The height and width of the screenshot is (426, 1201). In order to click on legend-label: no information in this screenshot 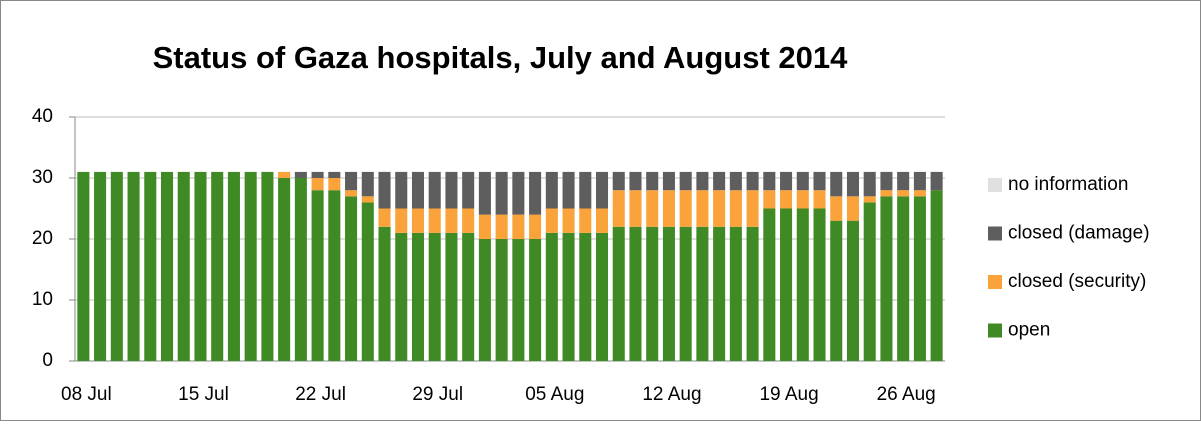, I will do `click(1068, 184)`.